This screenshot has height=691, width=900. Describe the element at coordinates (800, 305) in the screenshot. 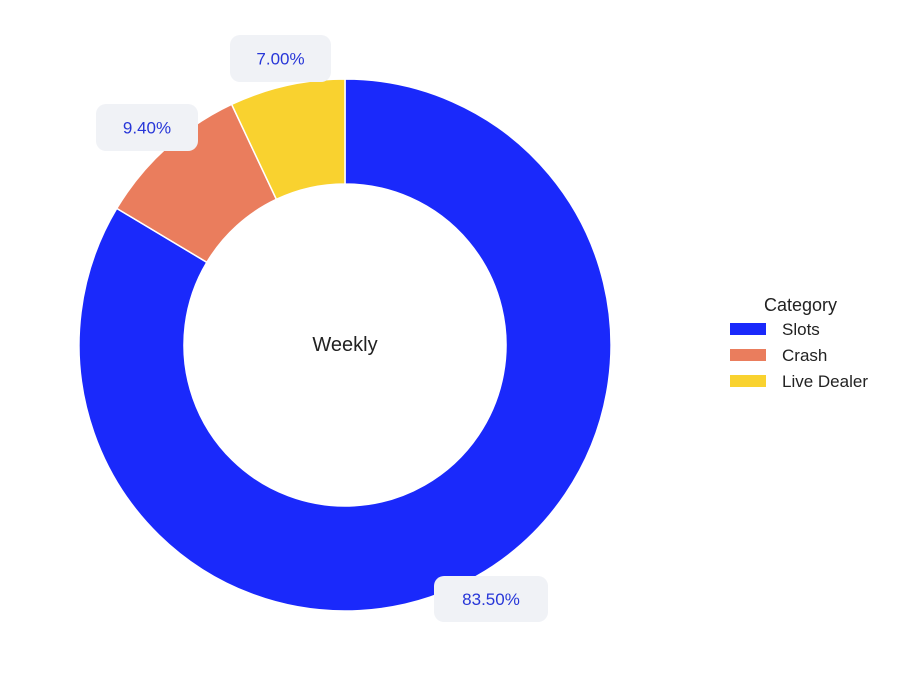

I see `legend-title: Category` at that location.